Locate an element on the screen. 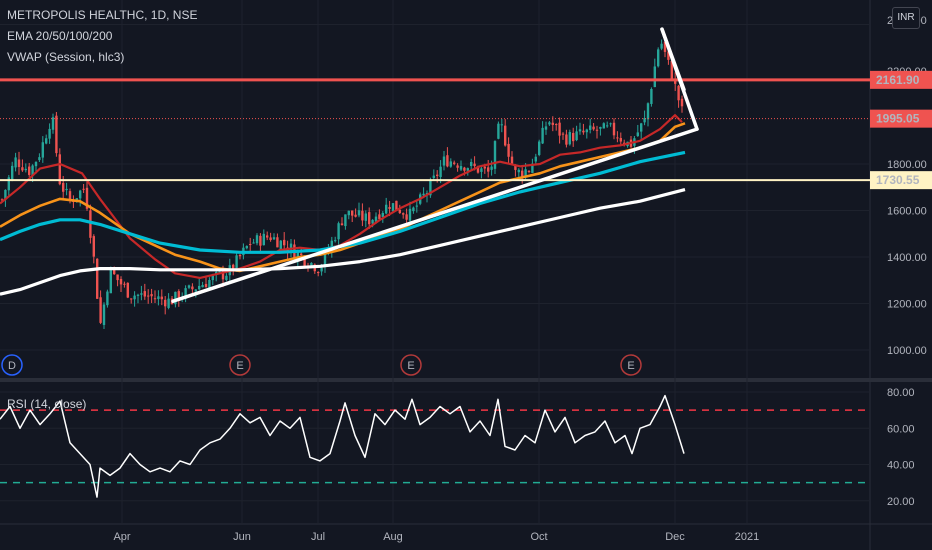 The image size is (932, 550). event-marker-label: D is located at coordinates (12, 366).